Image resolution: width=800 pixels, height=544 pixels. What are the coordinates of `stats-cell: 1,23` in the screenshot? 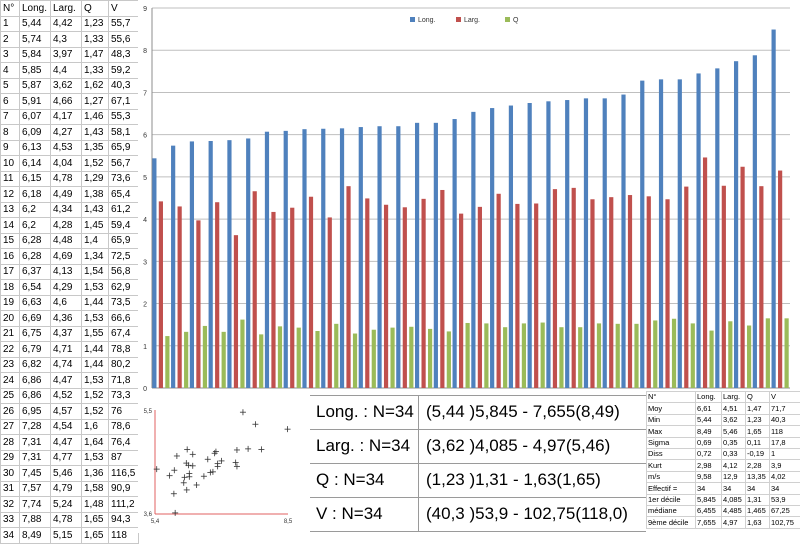 It's located at (758, 419).